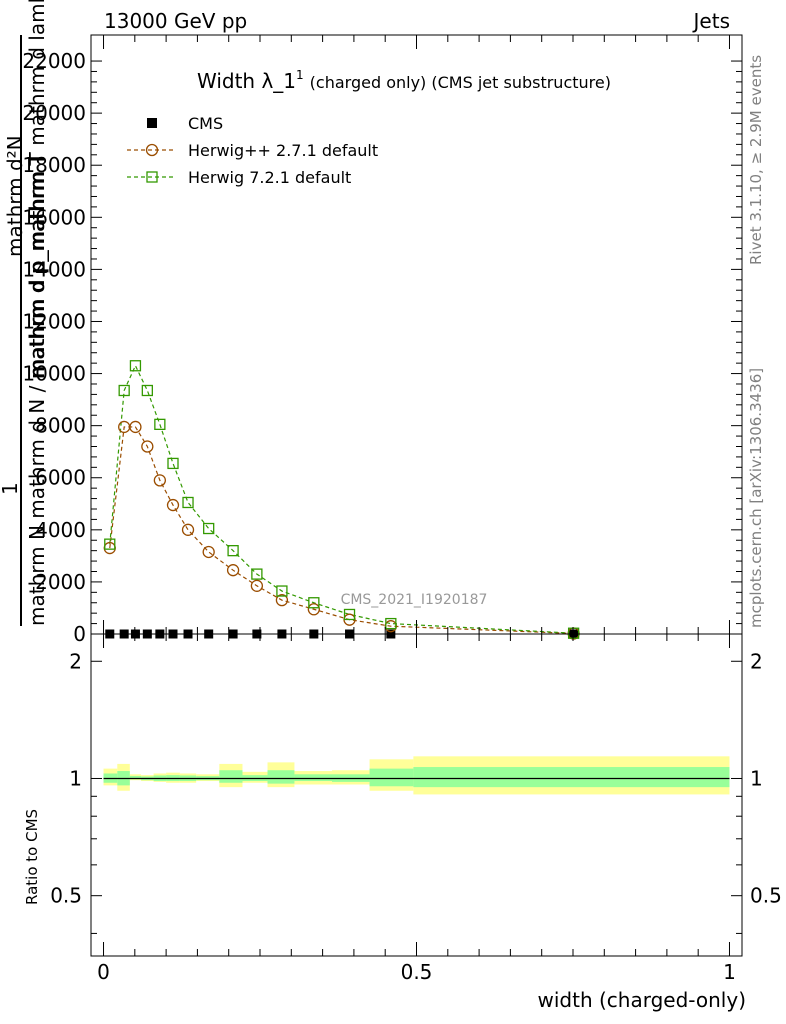  I want to click on ratio-tick-label-right: 0.5, so click(766, 896).